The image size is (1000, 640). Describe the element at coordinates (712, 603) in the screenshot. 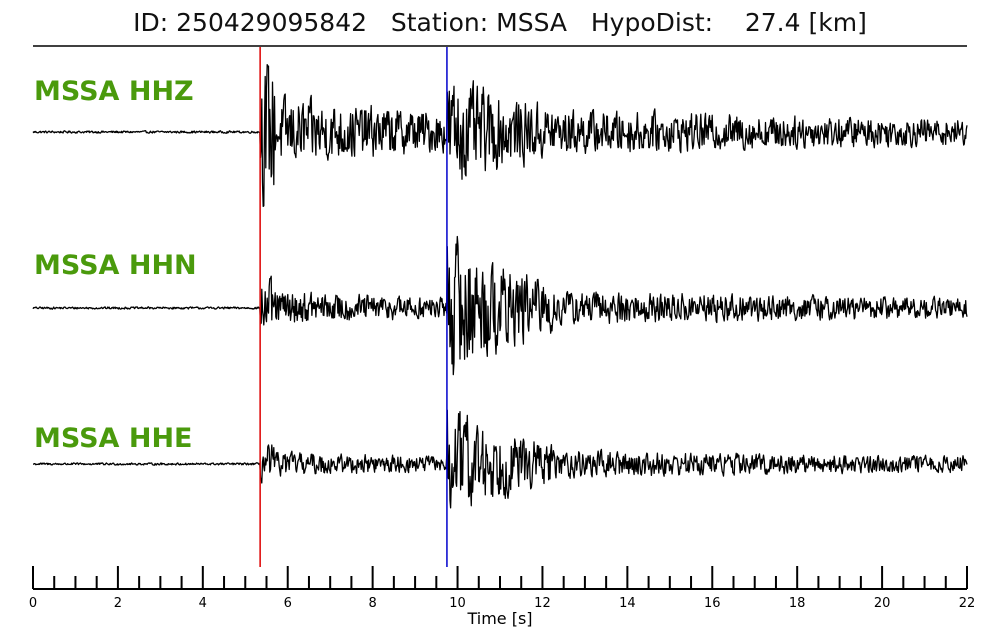

I see `x-tick-label: 16` at that location.